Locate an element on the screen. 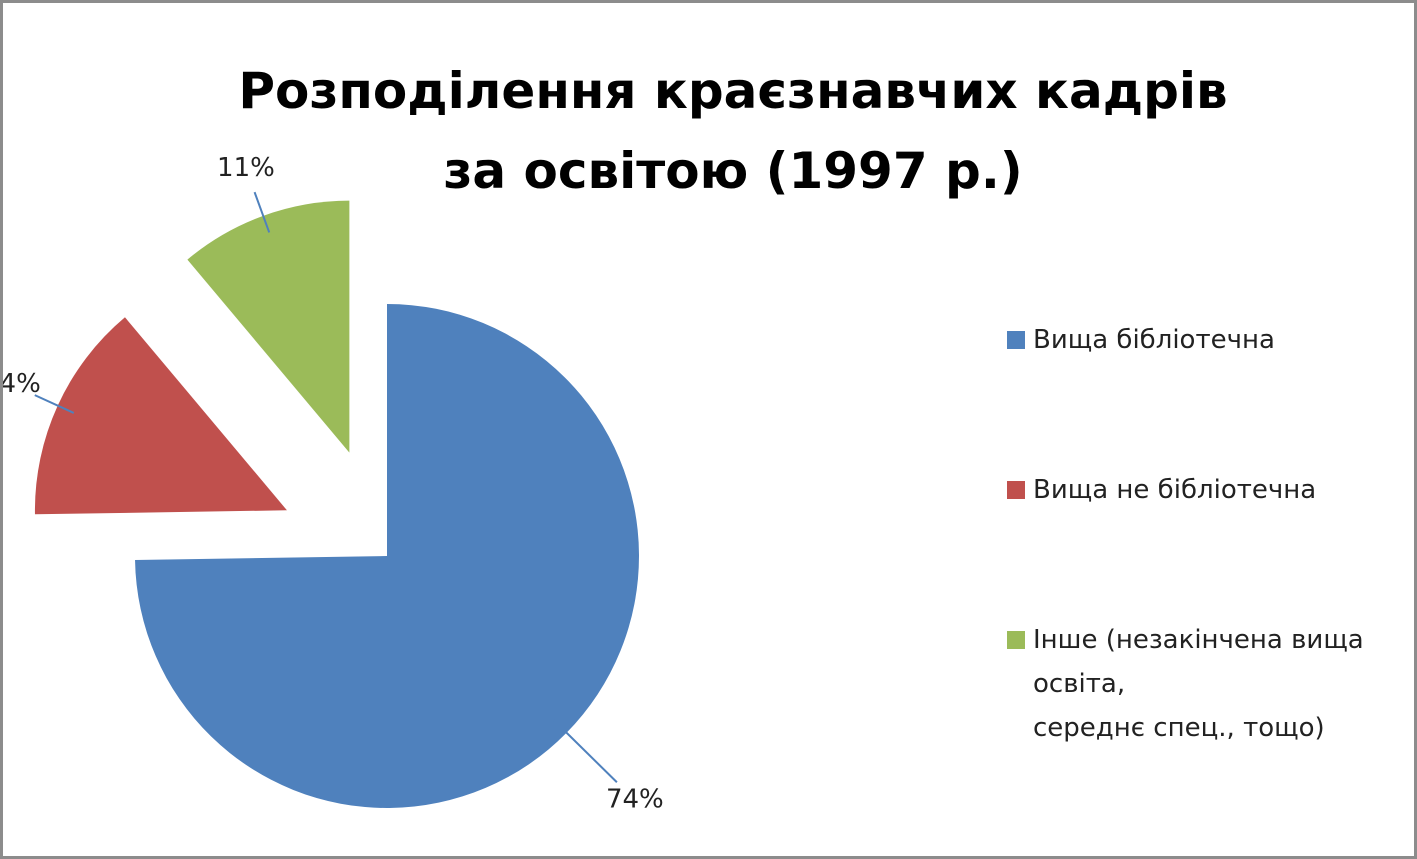 This screenshot has height=859, width=1417. legend-label: Вища не бібліотечна is located at coordinates (1174, 490).